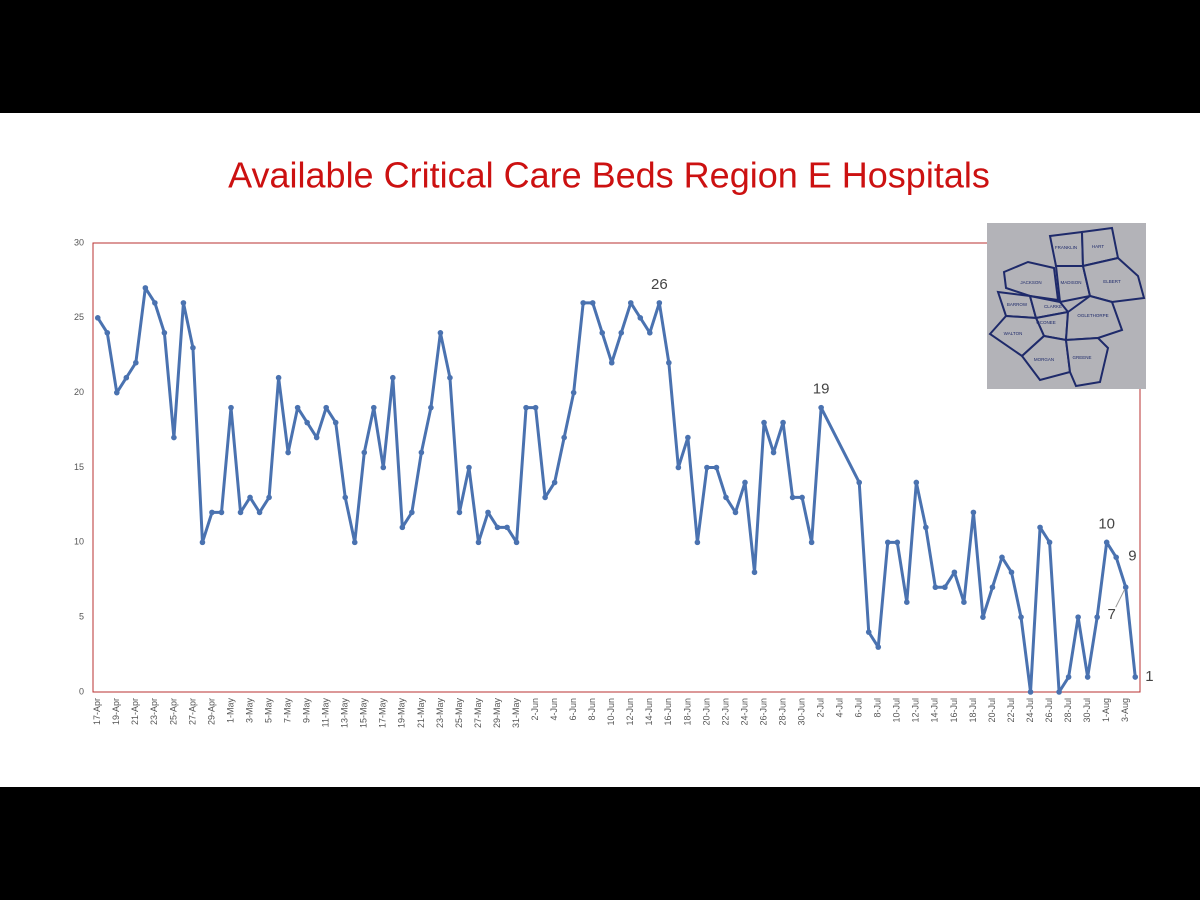  I want to click on map-label: BARROW, so click(1017, 304).